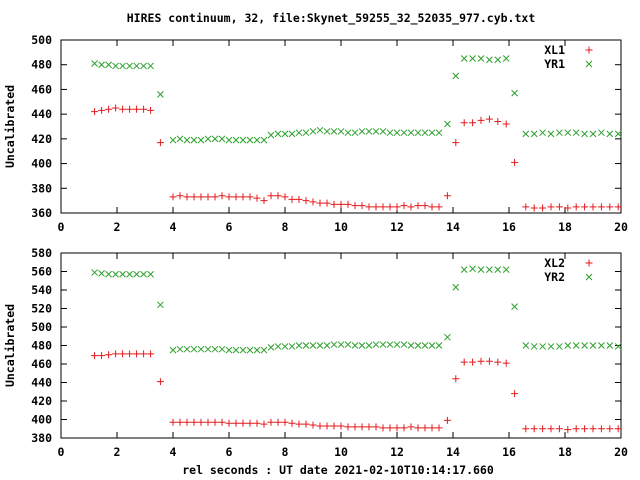 The width and height of the screenshot is (640, 480). Describe the element at coordinates (453, 452) in the screenshot. I see `x-tick-label: 14` at that location.